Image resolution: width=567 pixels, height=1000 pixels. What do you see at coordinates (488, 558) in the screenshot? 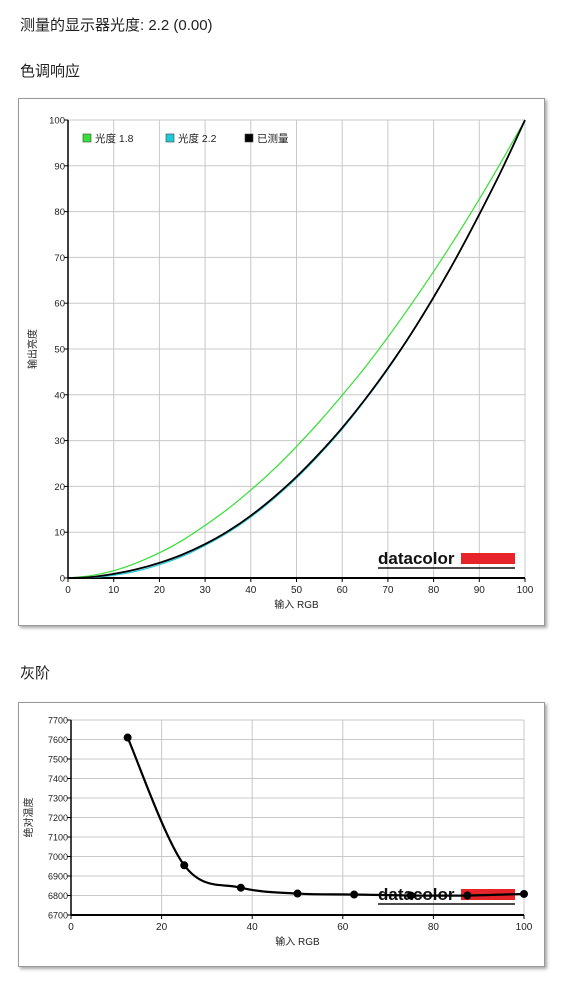
I see `datacolor-logo-bar` at bounding box center [488, 558].